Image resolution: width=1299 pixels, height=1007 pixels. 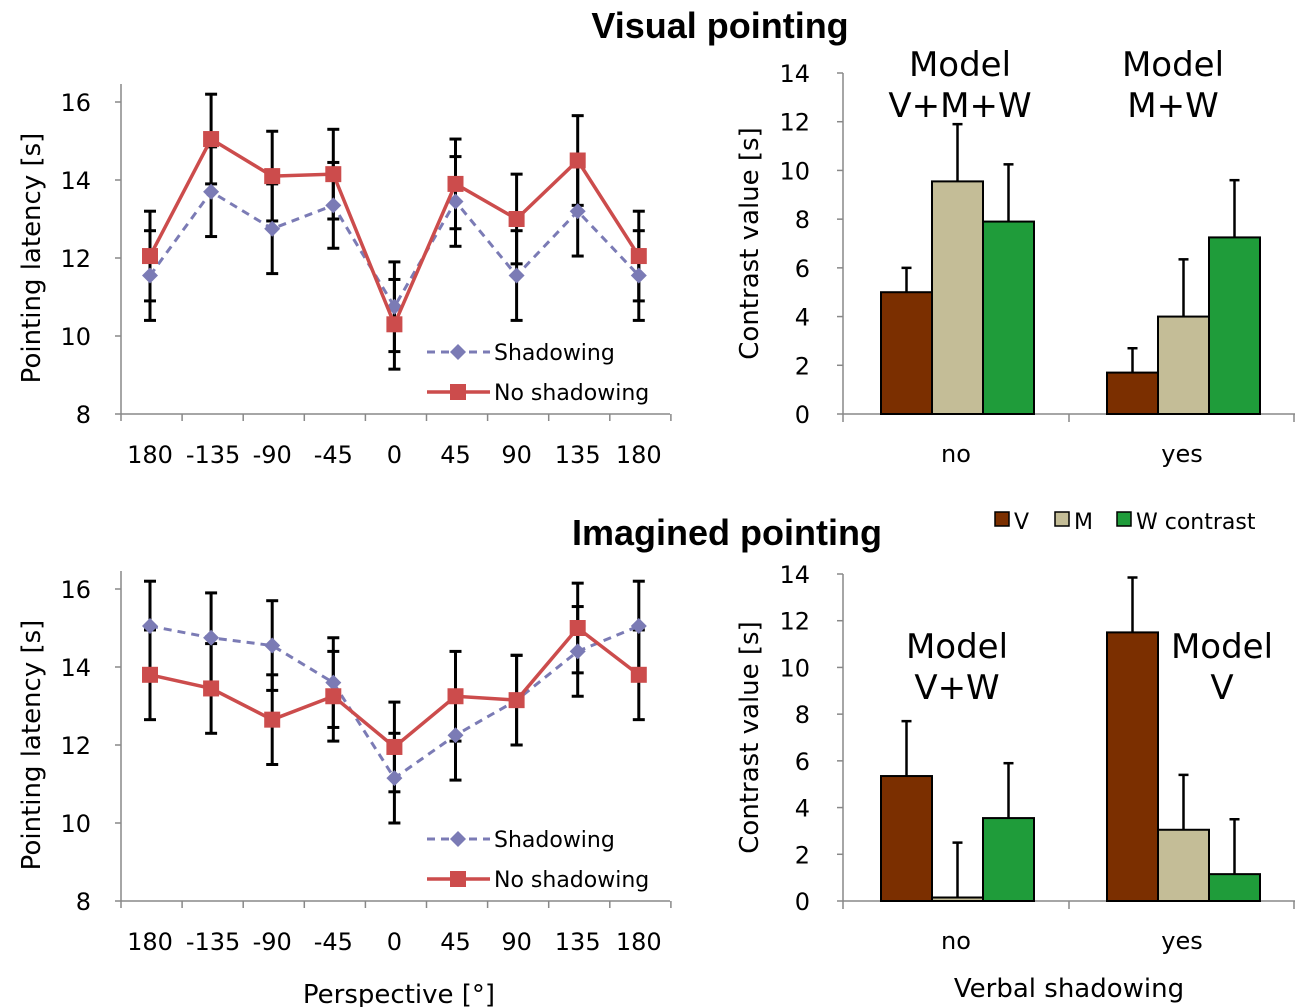 What do you see at coordinates (719, 25) in the screenshot?
I see `title-visual-pointing: Visual pointing` at bounding box center [719, 25].